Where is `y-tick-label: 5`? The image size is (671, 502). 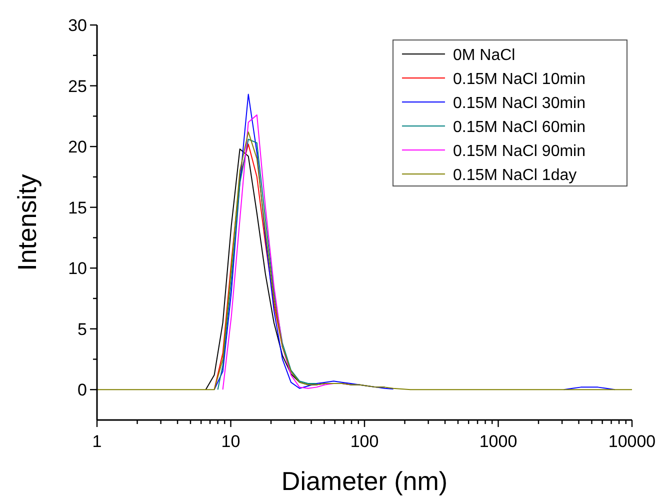
y-tick-label: 5 is located at coordinates (82, 329).